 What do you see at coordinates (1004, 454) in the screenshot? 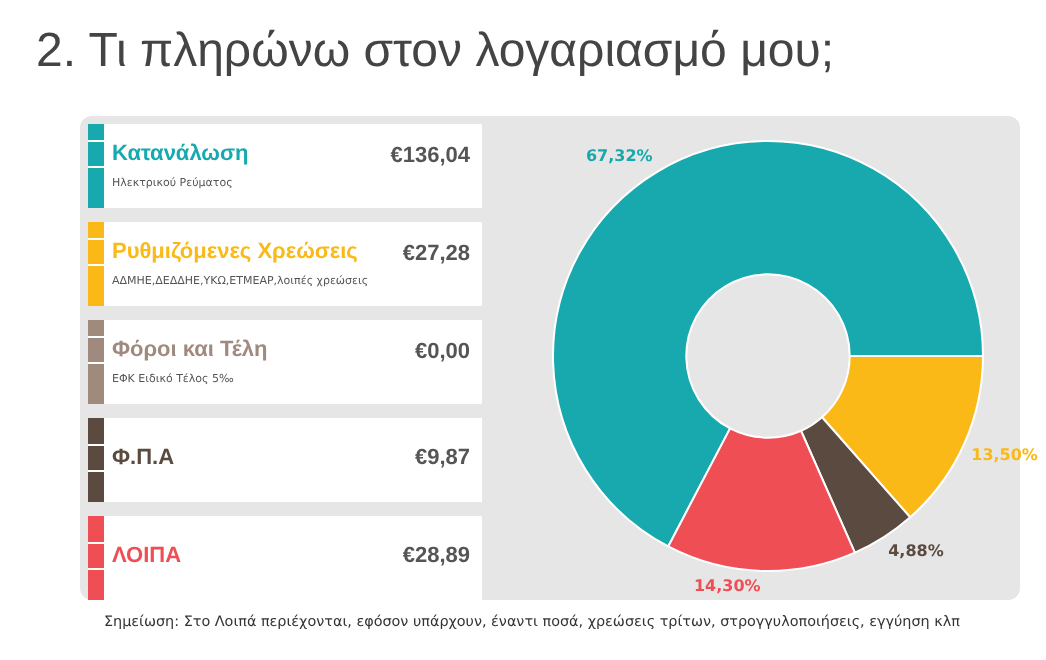
I see `data-label: 13,50%` at bounding box center [1004, 454].